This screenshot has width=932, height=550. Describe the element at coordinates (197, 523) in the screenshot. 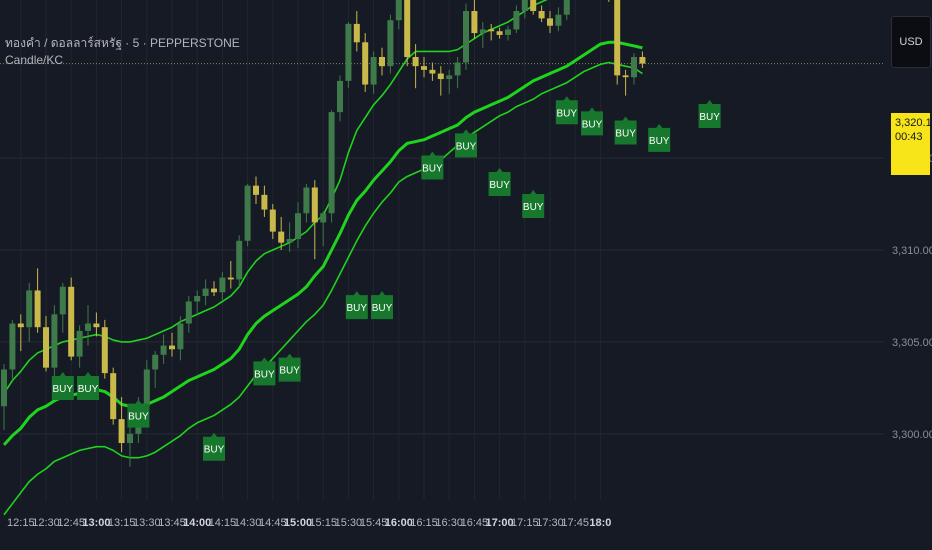

I see `x-tick-label: 14:00` at that location.